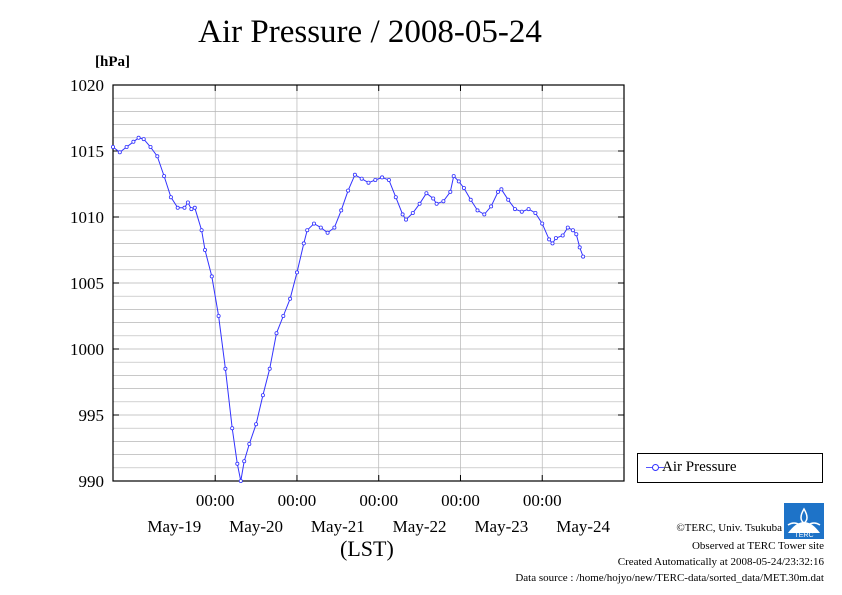 The width and height of the screenshot is (842, 595). What do you see at coordinates (87, 349) in the screenshot?
I see `y-tick-label: 1000` at bounding box center [87, 349].